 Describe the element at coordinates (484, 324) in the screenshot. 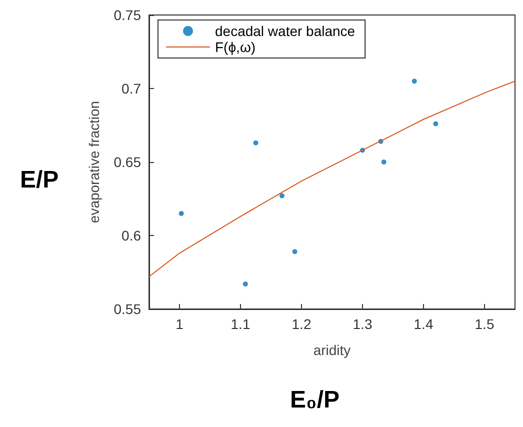

I see `x-tick-label: 1.5` at that location.